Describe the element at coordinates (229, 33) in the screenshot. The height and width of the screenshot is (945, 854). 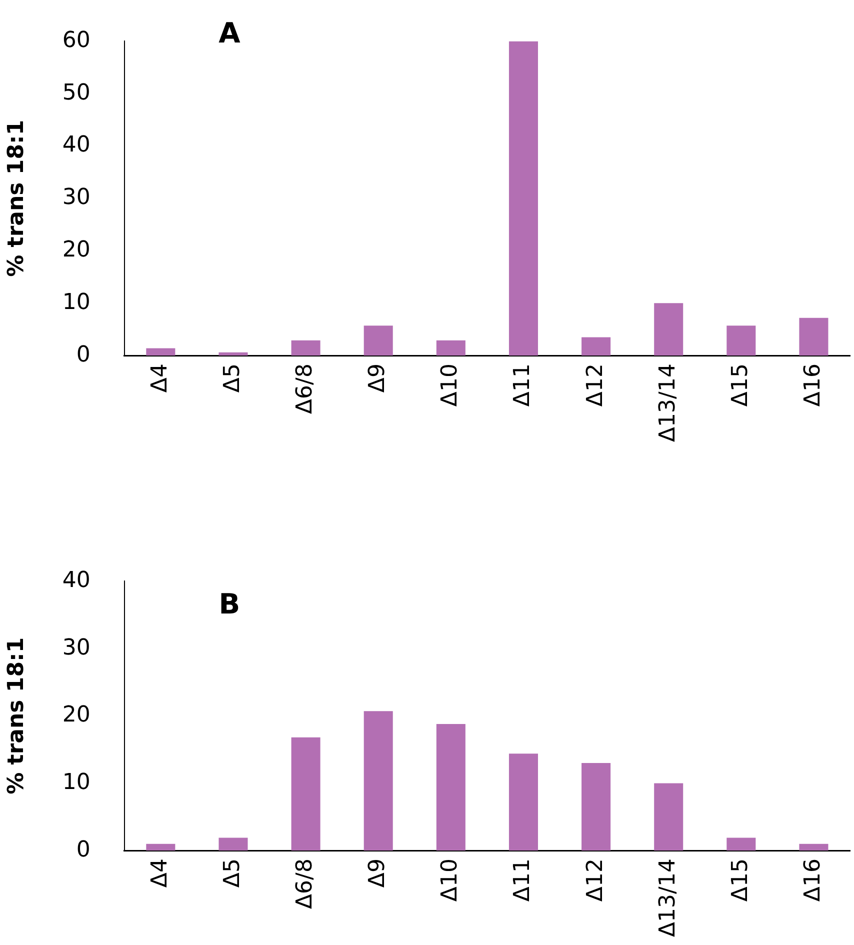
I see `chart-title: A` at that location.